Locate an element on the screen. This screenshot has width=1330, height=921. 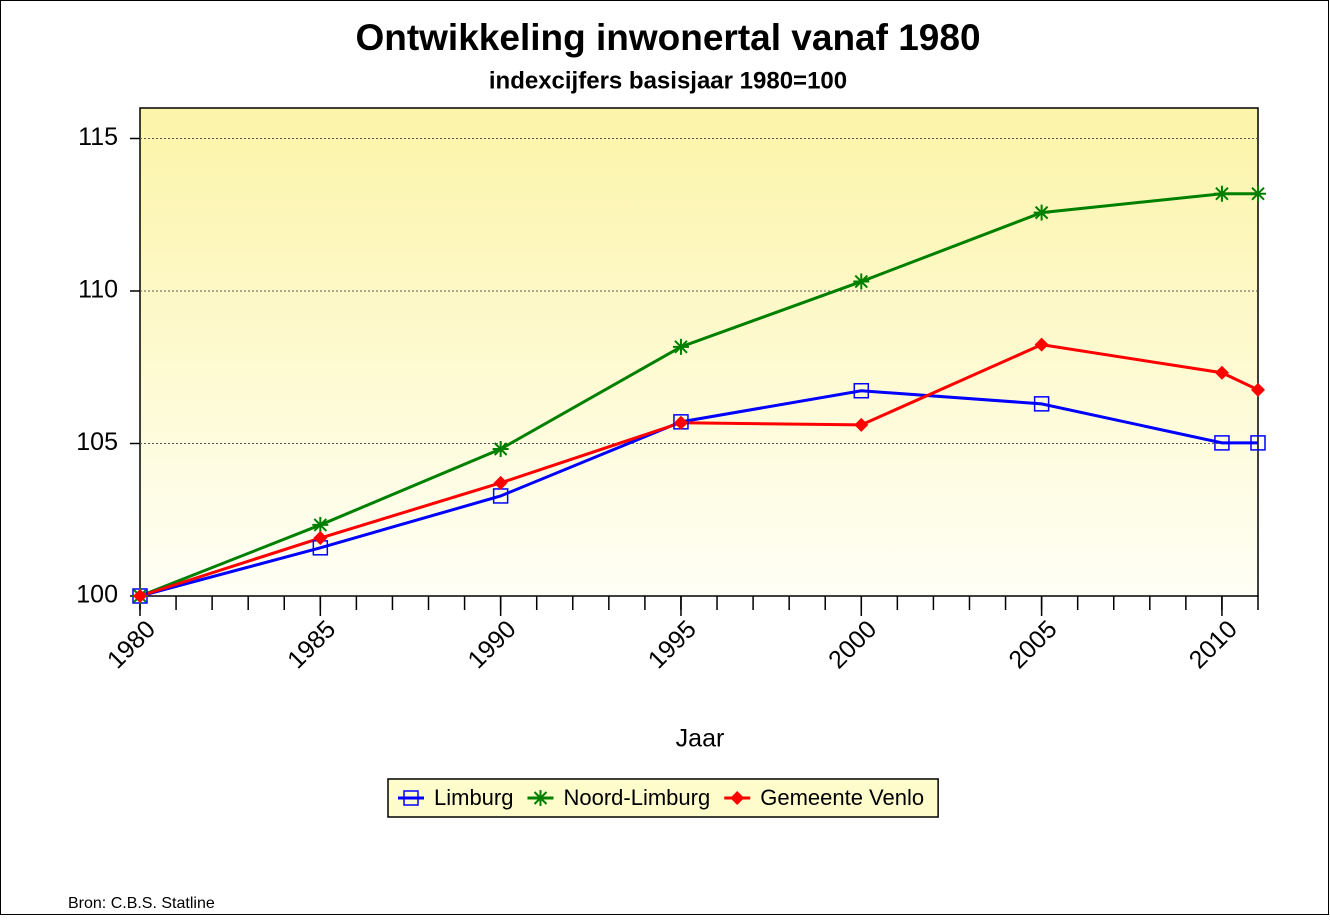
legend-box is located at coordinates (663, 798).